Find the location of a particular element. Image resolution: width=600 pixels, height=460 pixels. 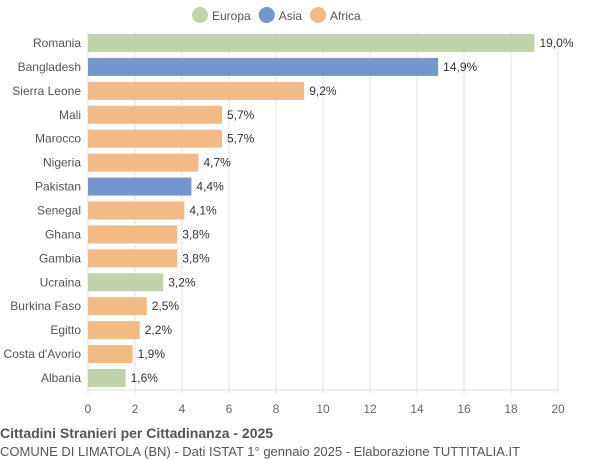

x-tick-label: 4 is located at coordinates (182, 409).